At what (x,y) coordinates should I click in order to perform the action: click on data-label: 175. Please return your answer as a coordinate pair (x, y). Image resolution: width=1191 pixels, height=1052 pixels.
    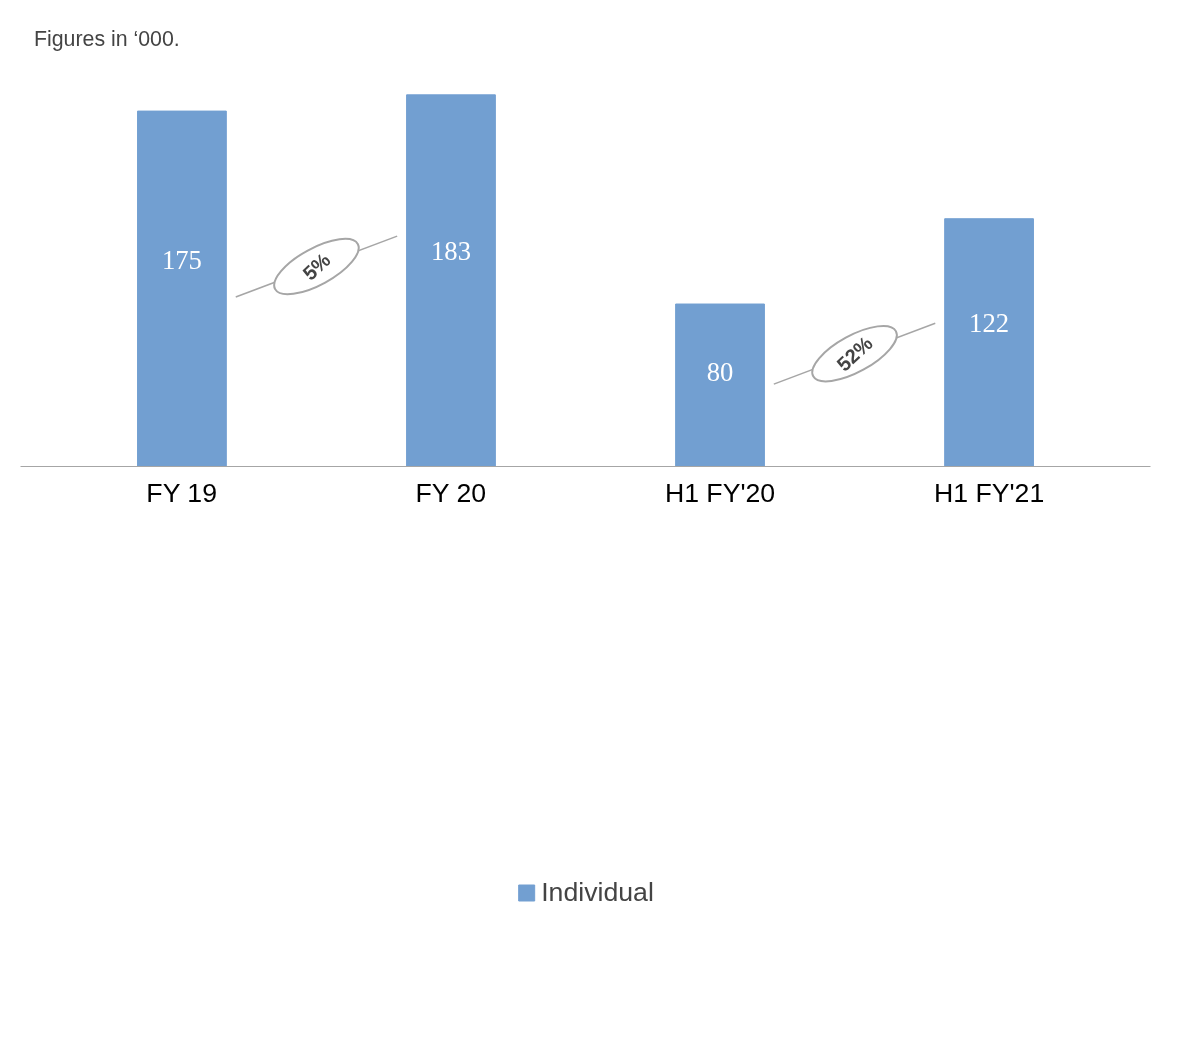
    Looking at the image, I should click on (181, 260).